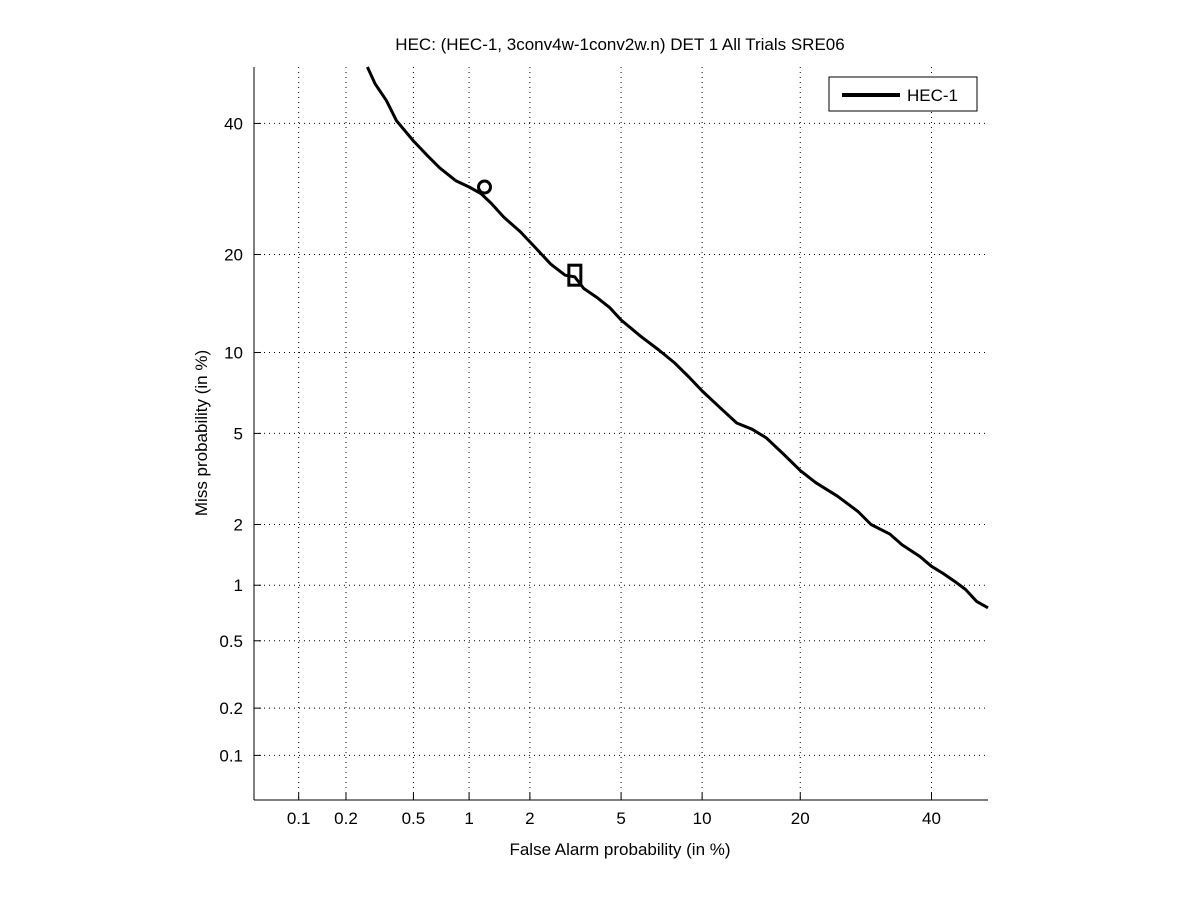  What do you see at coordinates (231, 755) in the screenshot?
I see `y-tick-label-0-1: 0.1` at bounding box center [231, 755].